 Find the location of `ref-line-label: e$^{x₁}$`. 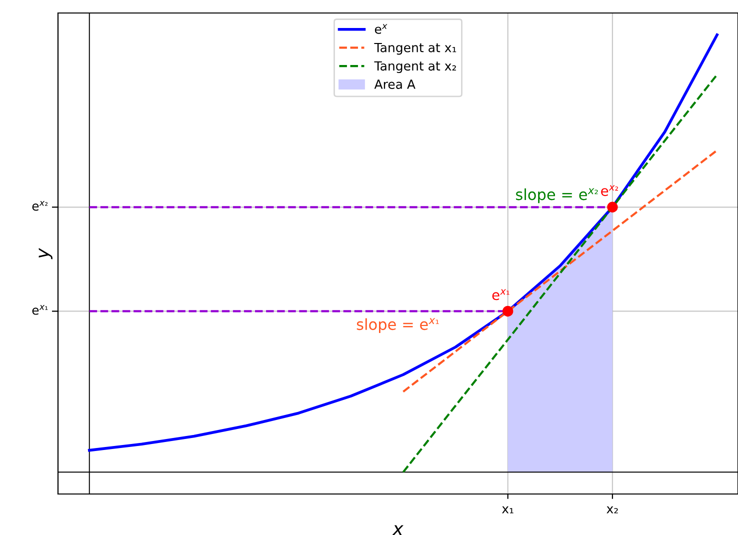

ref-line-label: e$^{x₁}$ is located at coordinates (40, 310).